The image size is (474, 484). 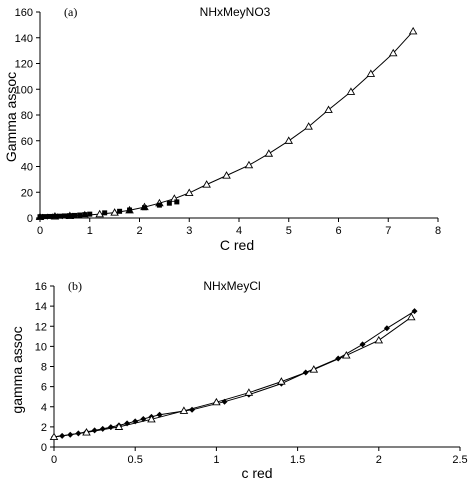 I want to click on y-tick-label: 100, so click(x=24, y=90).